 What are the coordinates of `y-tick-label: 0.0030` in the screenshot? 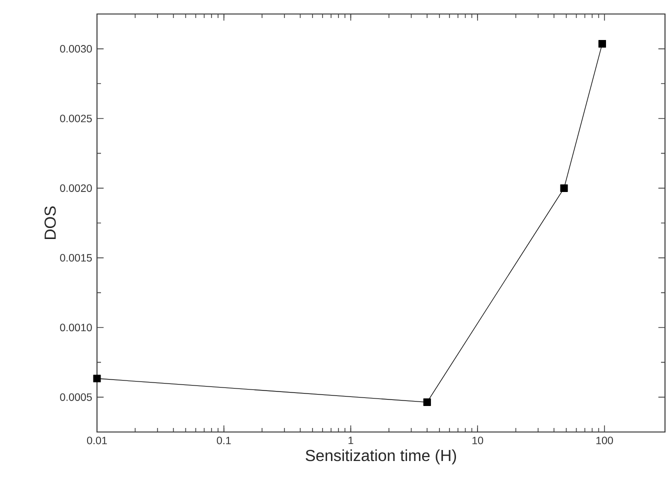 It's located at (76, 49).